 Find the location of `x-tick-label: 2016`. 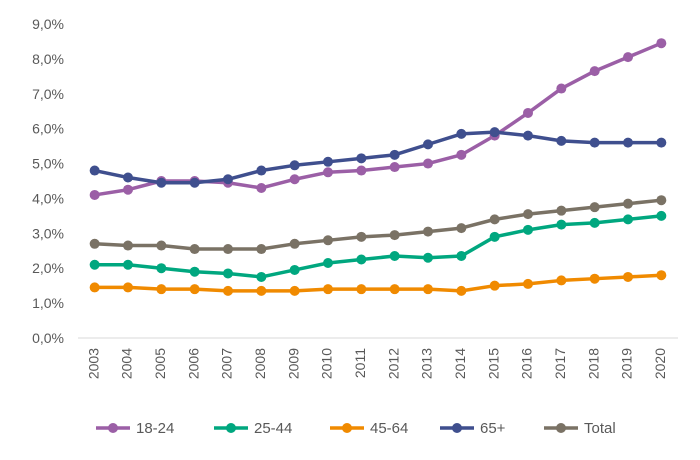

x-tick-label: 2016 is located at coordinates (527, 363).